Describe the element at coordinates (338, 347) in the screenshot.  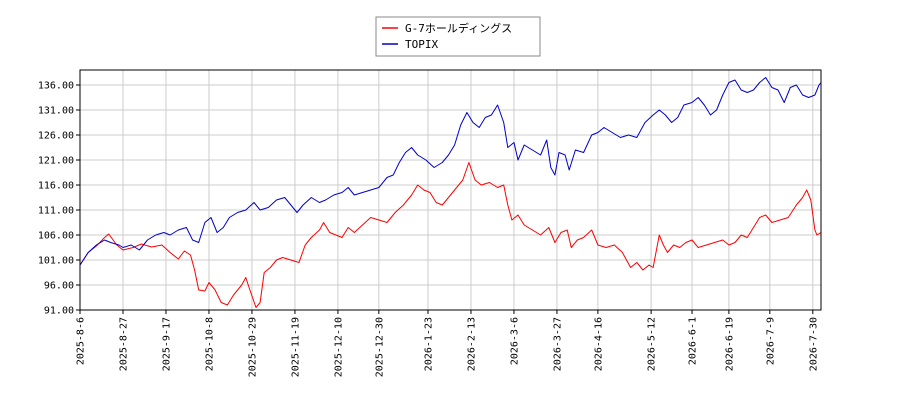
I see `x-tick-label: 2025-12-10` at that location.